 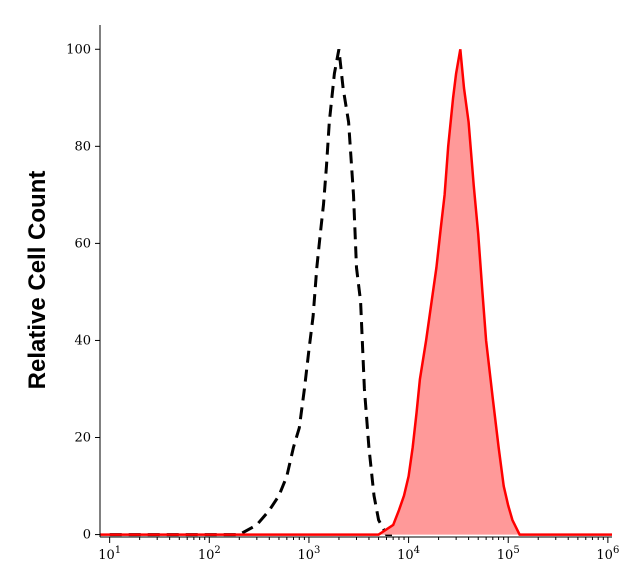 I want to click on x-tick-label: 10³, so click(x=308, y=554).